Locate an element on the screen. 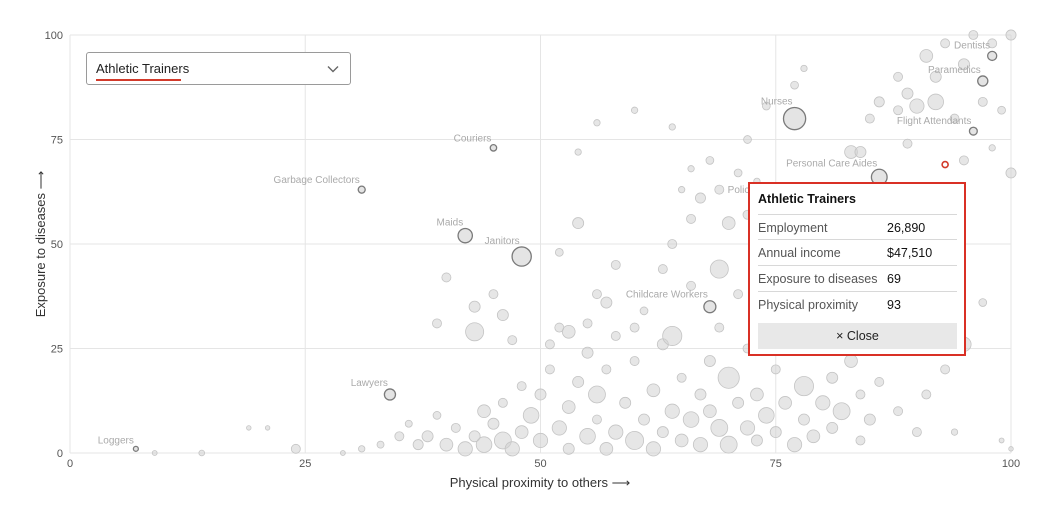 This screenshot has width=1055, height=507. occupation-select: Athletic Trainers is located at coordinates (218, 68).